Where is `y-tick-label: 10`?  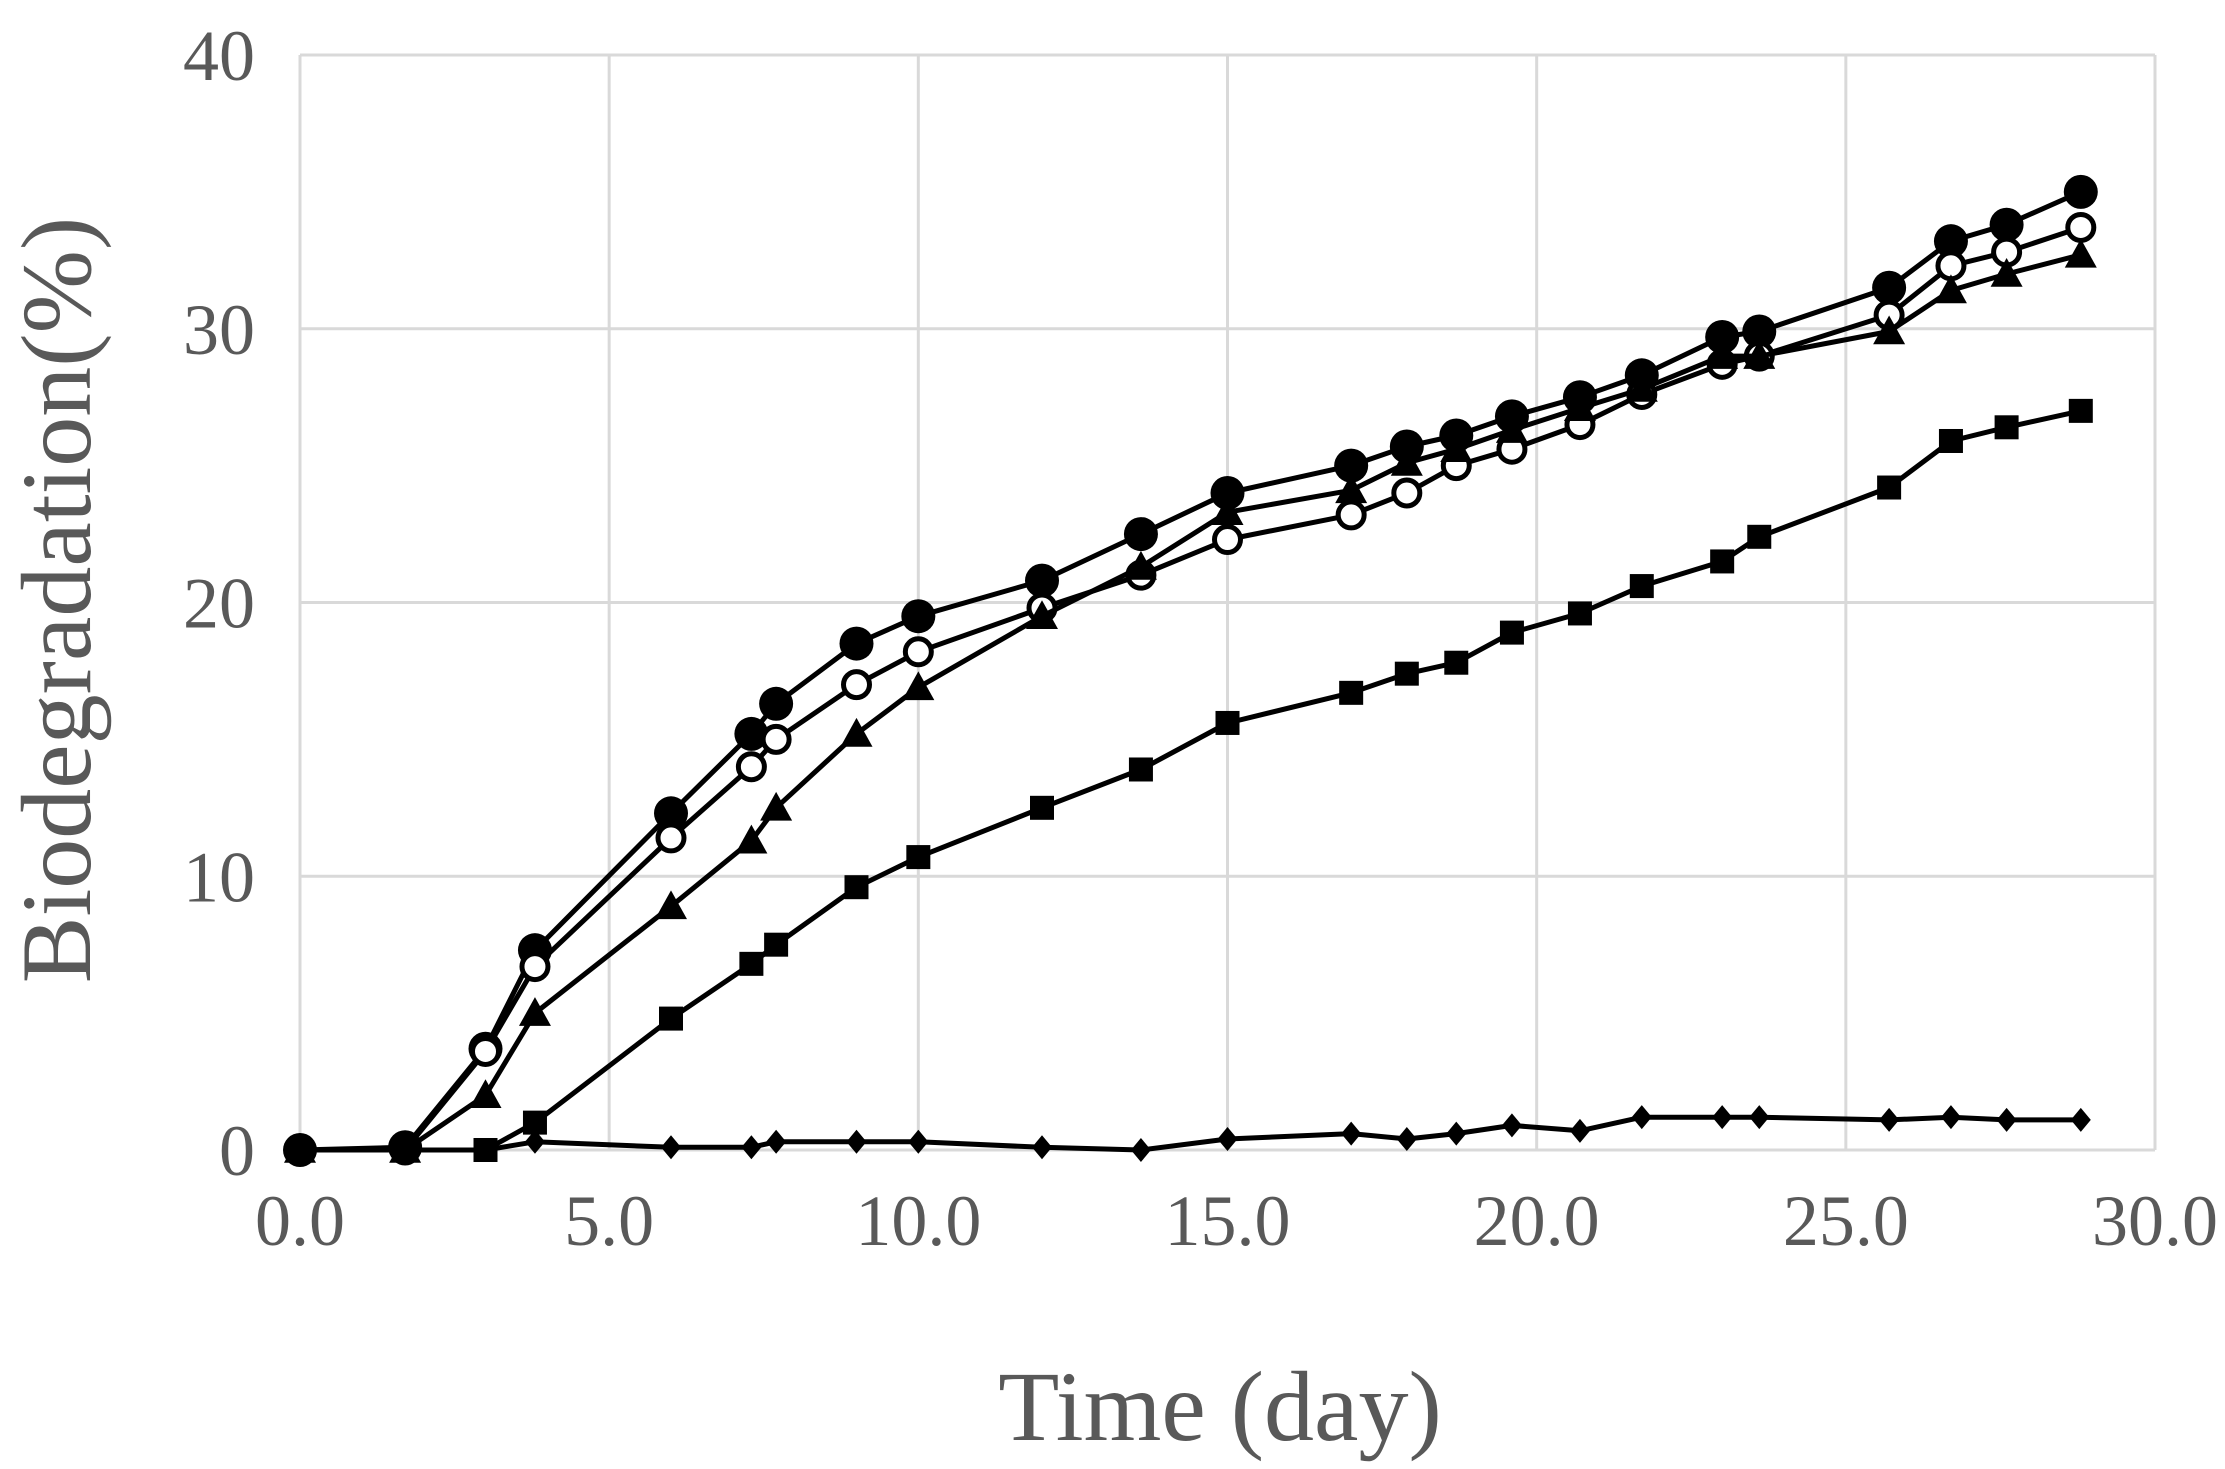
y-tick-label: 10 is located at coordinates (219, 877).